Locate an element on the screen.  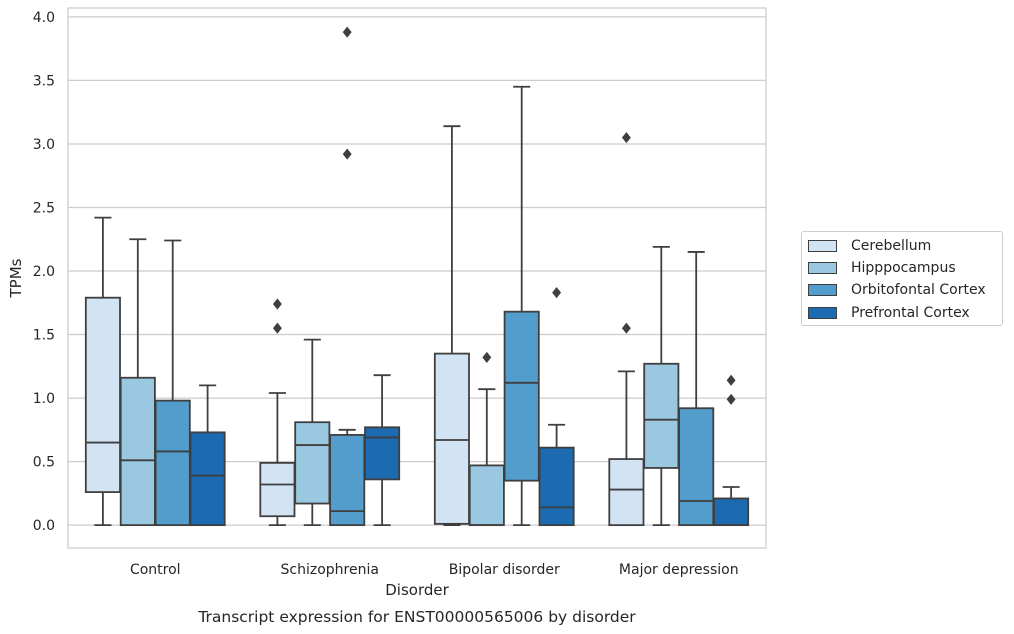
box-control-prefrontal-cortex is located at coordinates (207, 455).